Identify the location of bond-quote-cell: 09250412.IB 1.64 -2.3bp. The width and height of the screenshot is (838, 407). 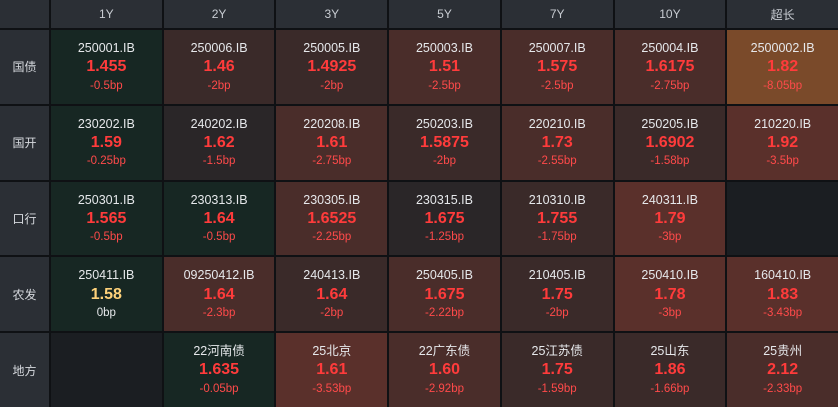
(219, 294).